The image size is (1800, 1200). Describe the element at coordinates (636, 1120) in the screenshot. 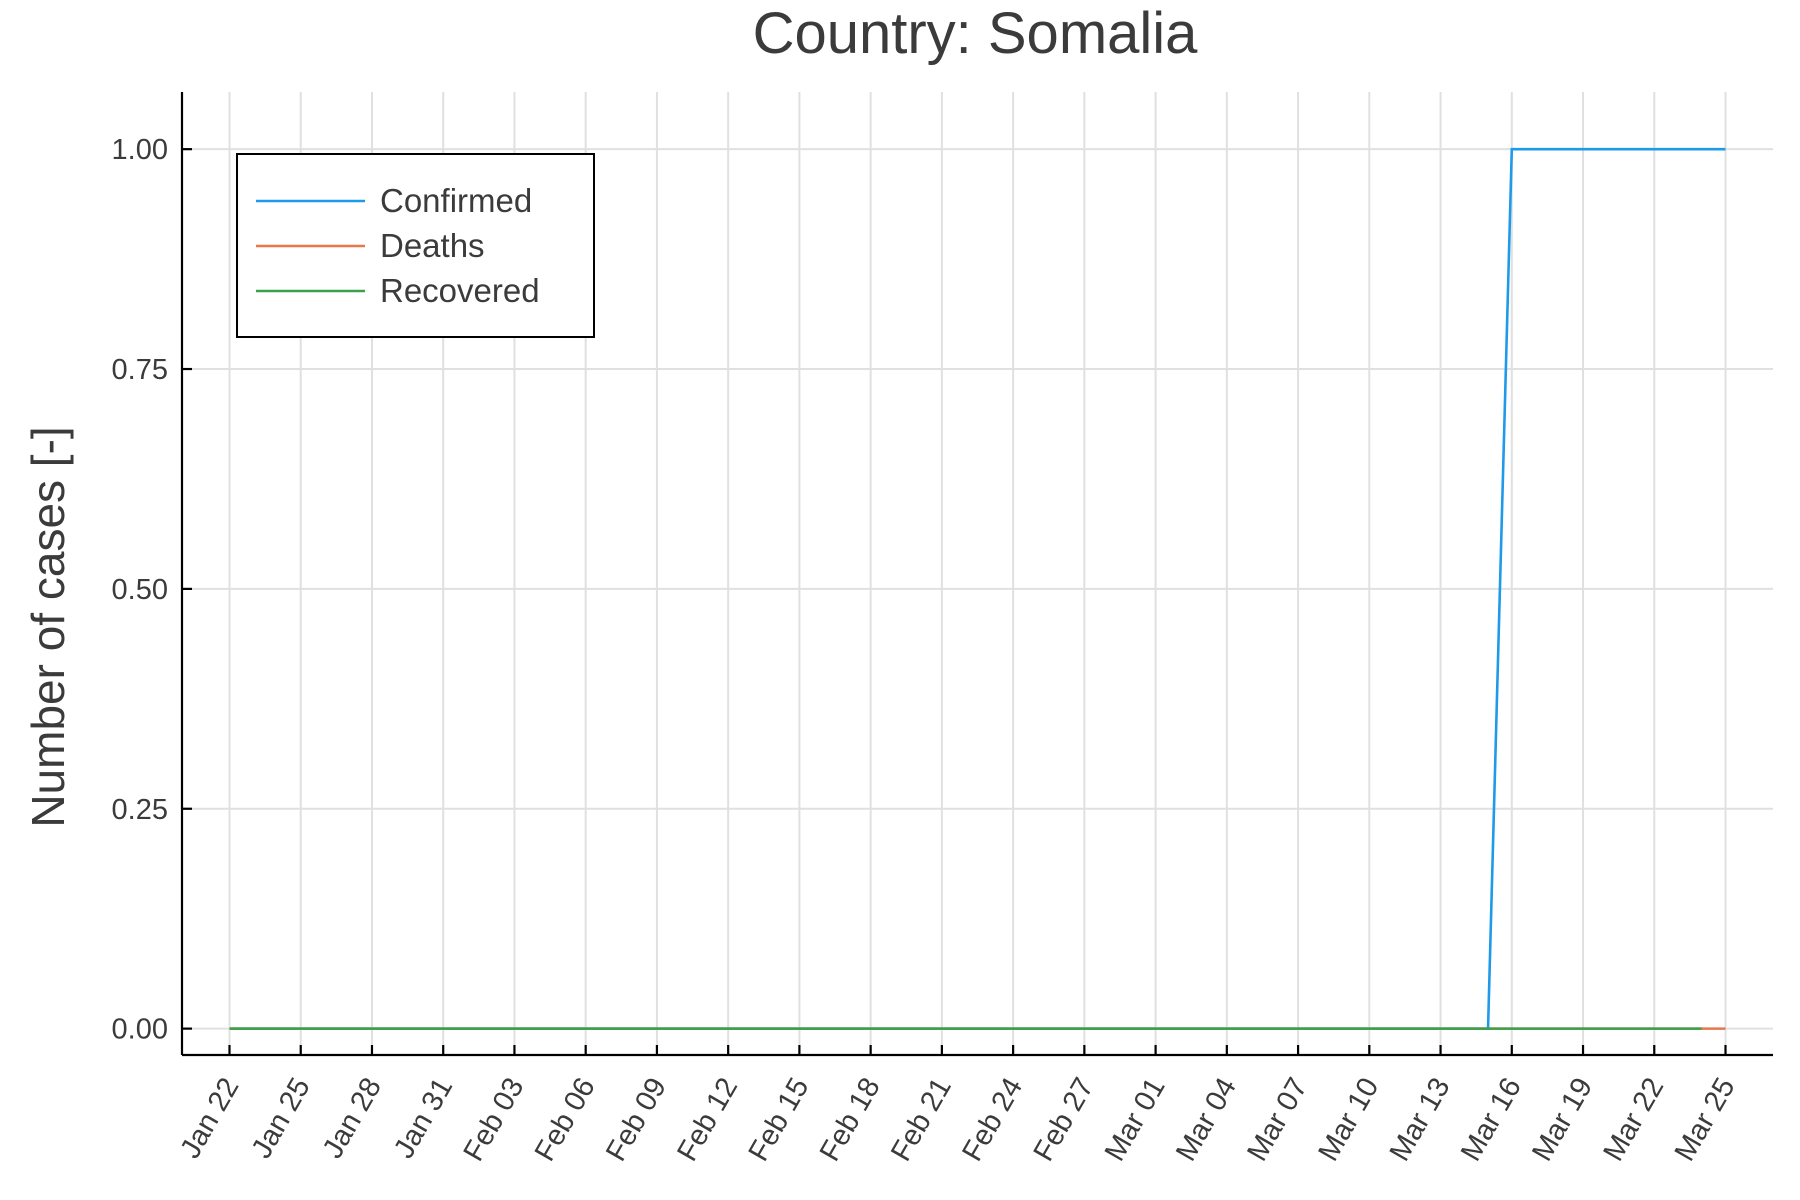

I see `x-tick-label: Feb 09` at that location.